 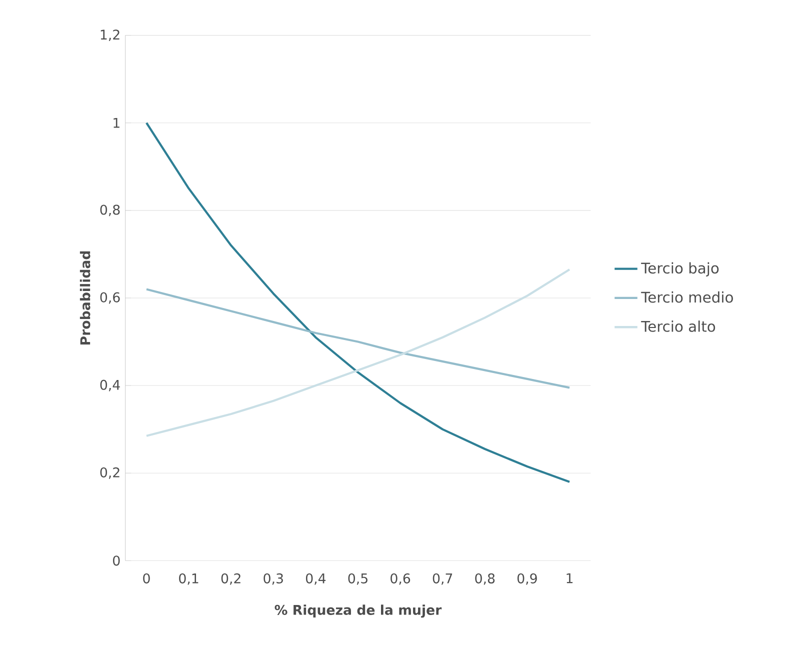 I want to click on x-tick-label: 1, so click(x=569, y=578).